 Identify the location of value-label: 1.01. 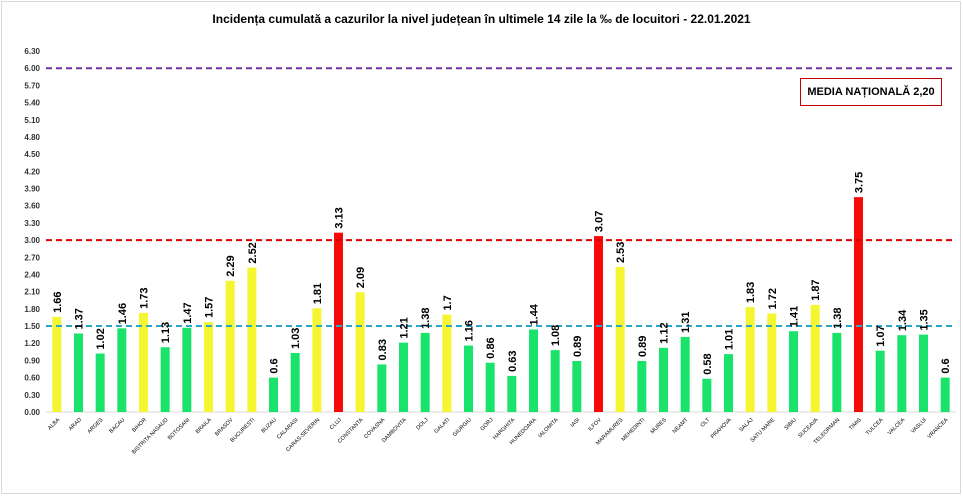
(730, 339).